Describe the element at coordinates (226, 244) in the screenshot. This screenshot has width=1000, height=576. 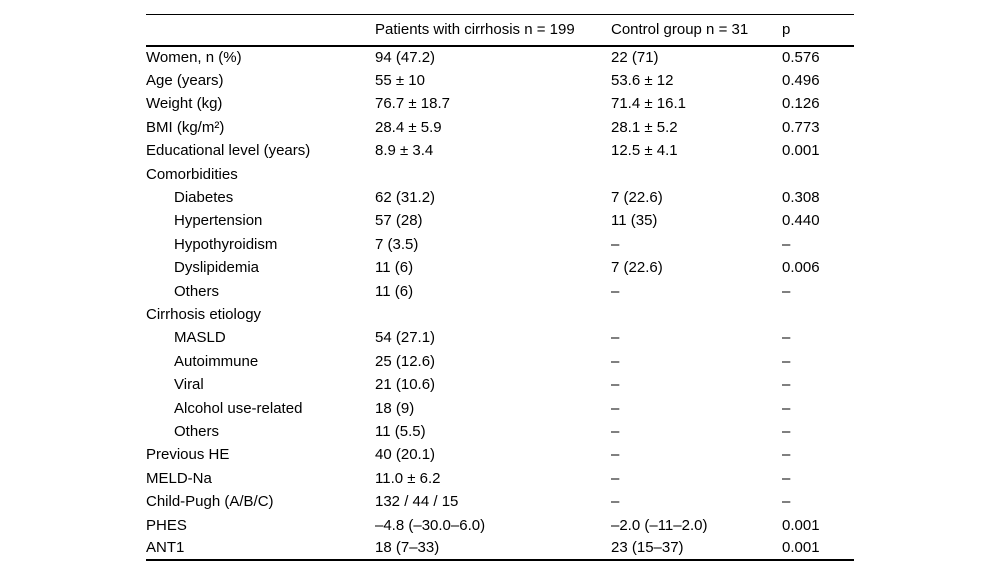
I see `row-label: Hypothyroidism` at that location.